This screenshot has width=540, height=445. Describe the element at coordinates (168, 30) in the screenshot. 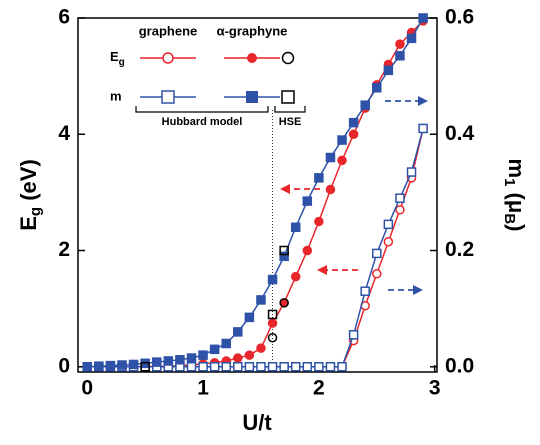

I see `legend-column: graphene` at that location.